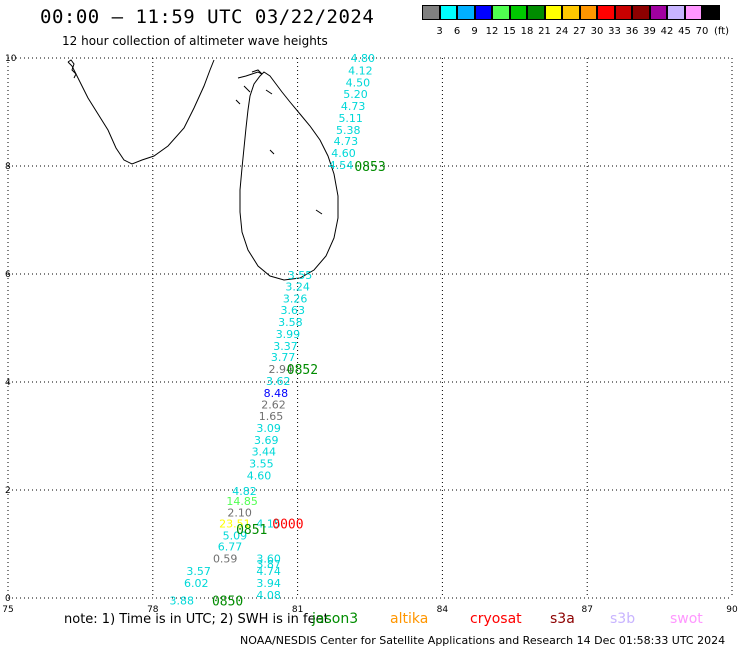 The width and height of the screenshot is (740, 650). What do you see at coordinates (297, 610) in the screenshot?
I see `x-tick-label: 81` at bounding box center [297, 610].